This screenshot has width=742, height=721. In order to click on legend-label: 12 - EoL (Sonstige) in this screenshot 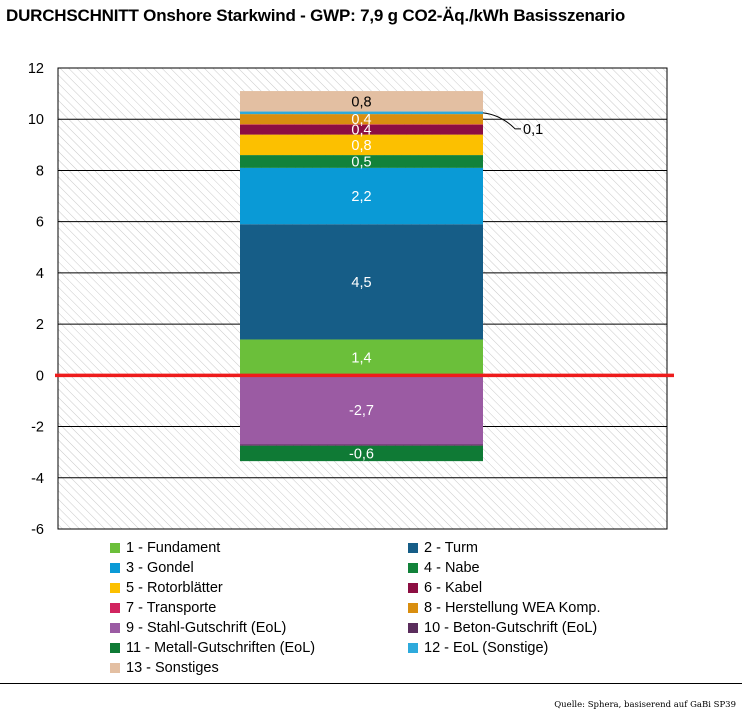, I will do `click(486, 647)`.